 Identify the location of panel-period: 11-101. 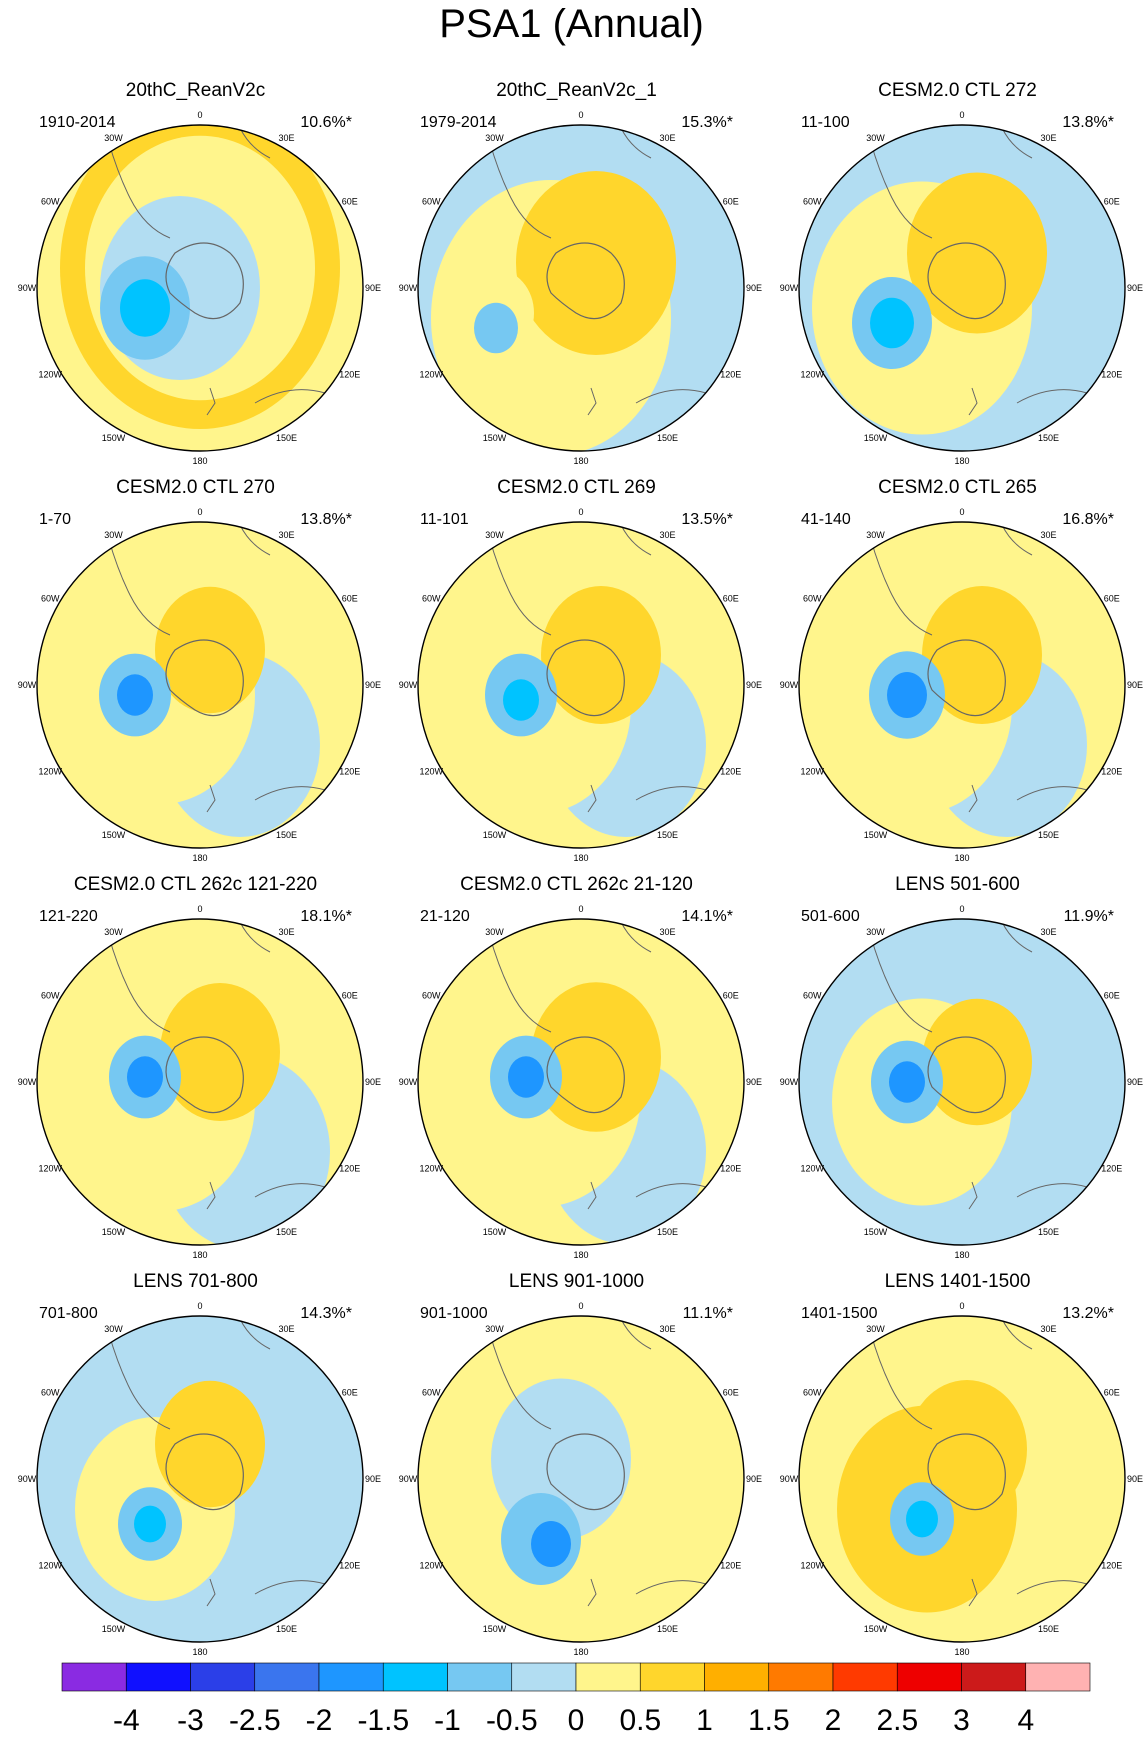
(444, 519).